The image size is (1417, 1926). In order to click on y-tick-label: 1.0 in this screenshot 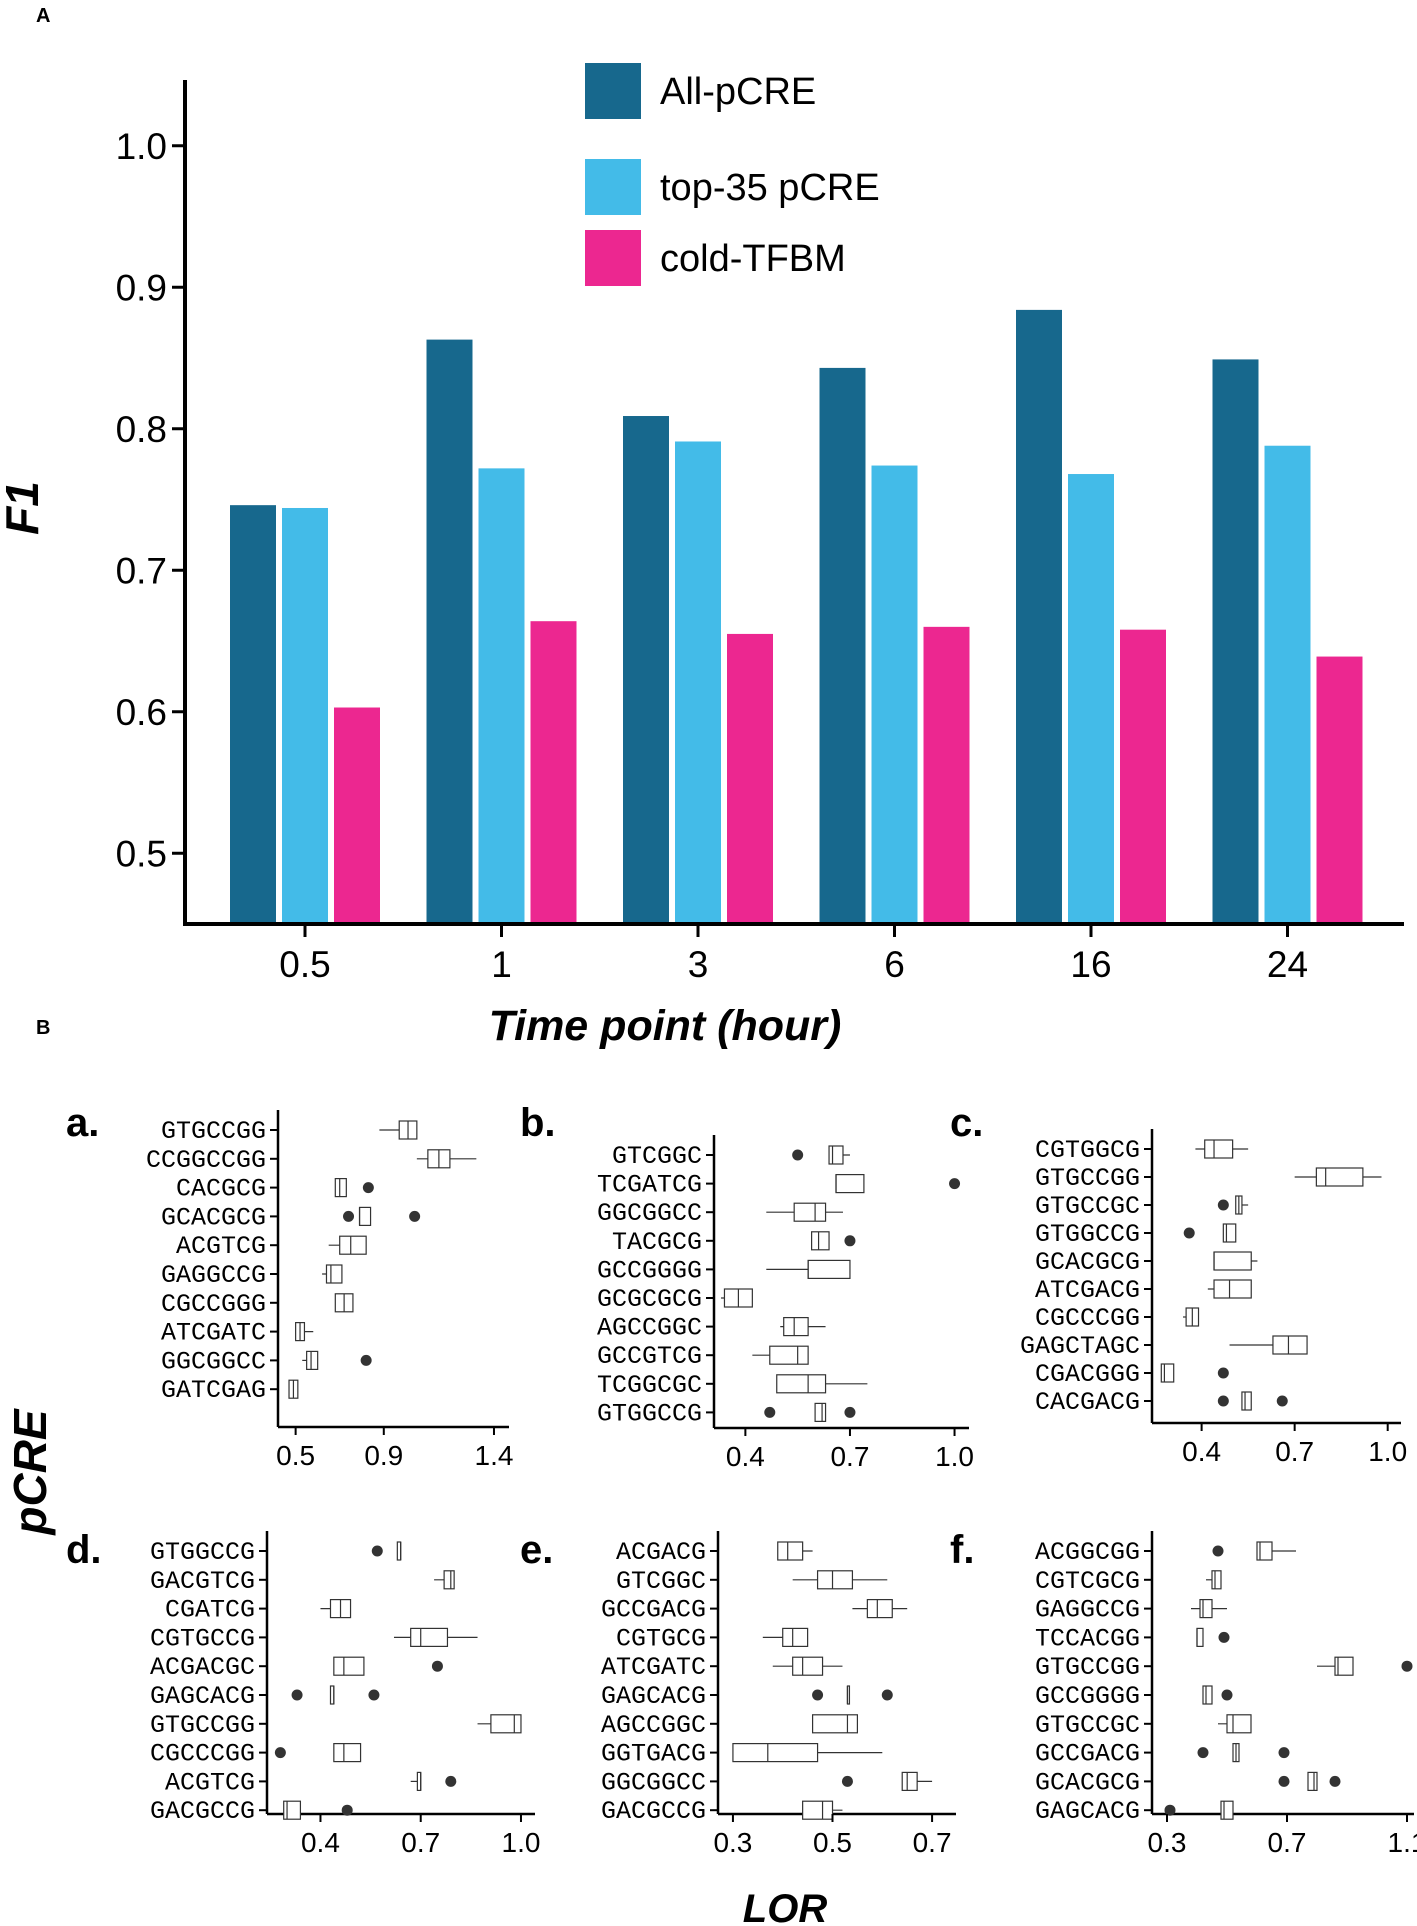, I will do `click(141, 146)`.